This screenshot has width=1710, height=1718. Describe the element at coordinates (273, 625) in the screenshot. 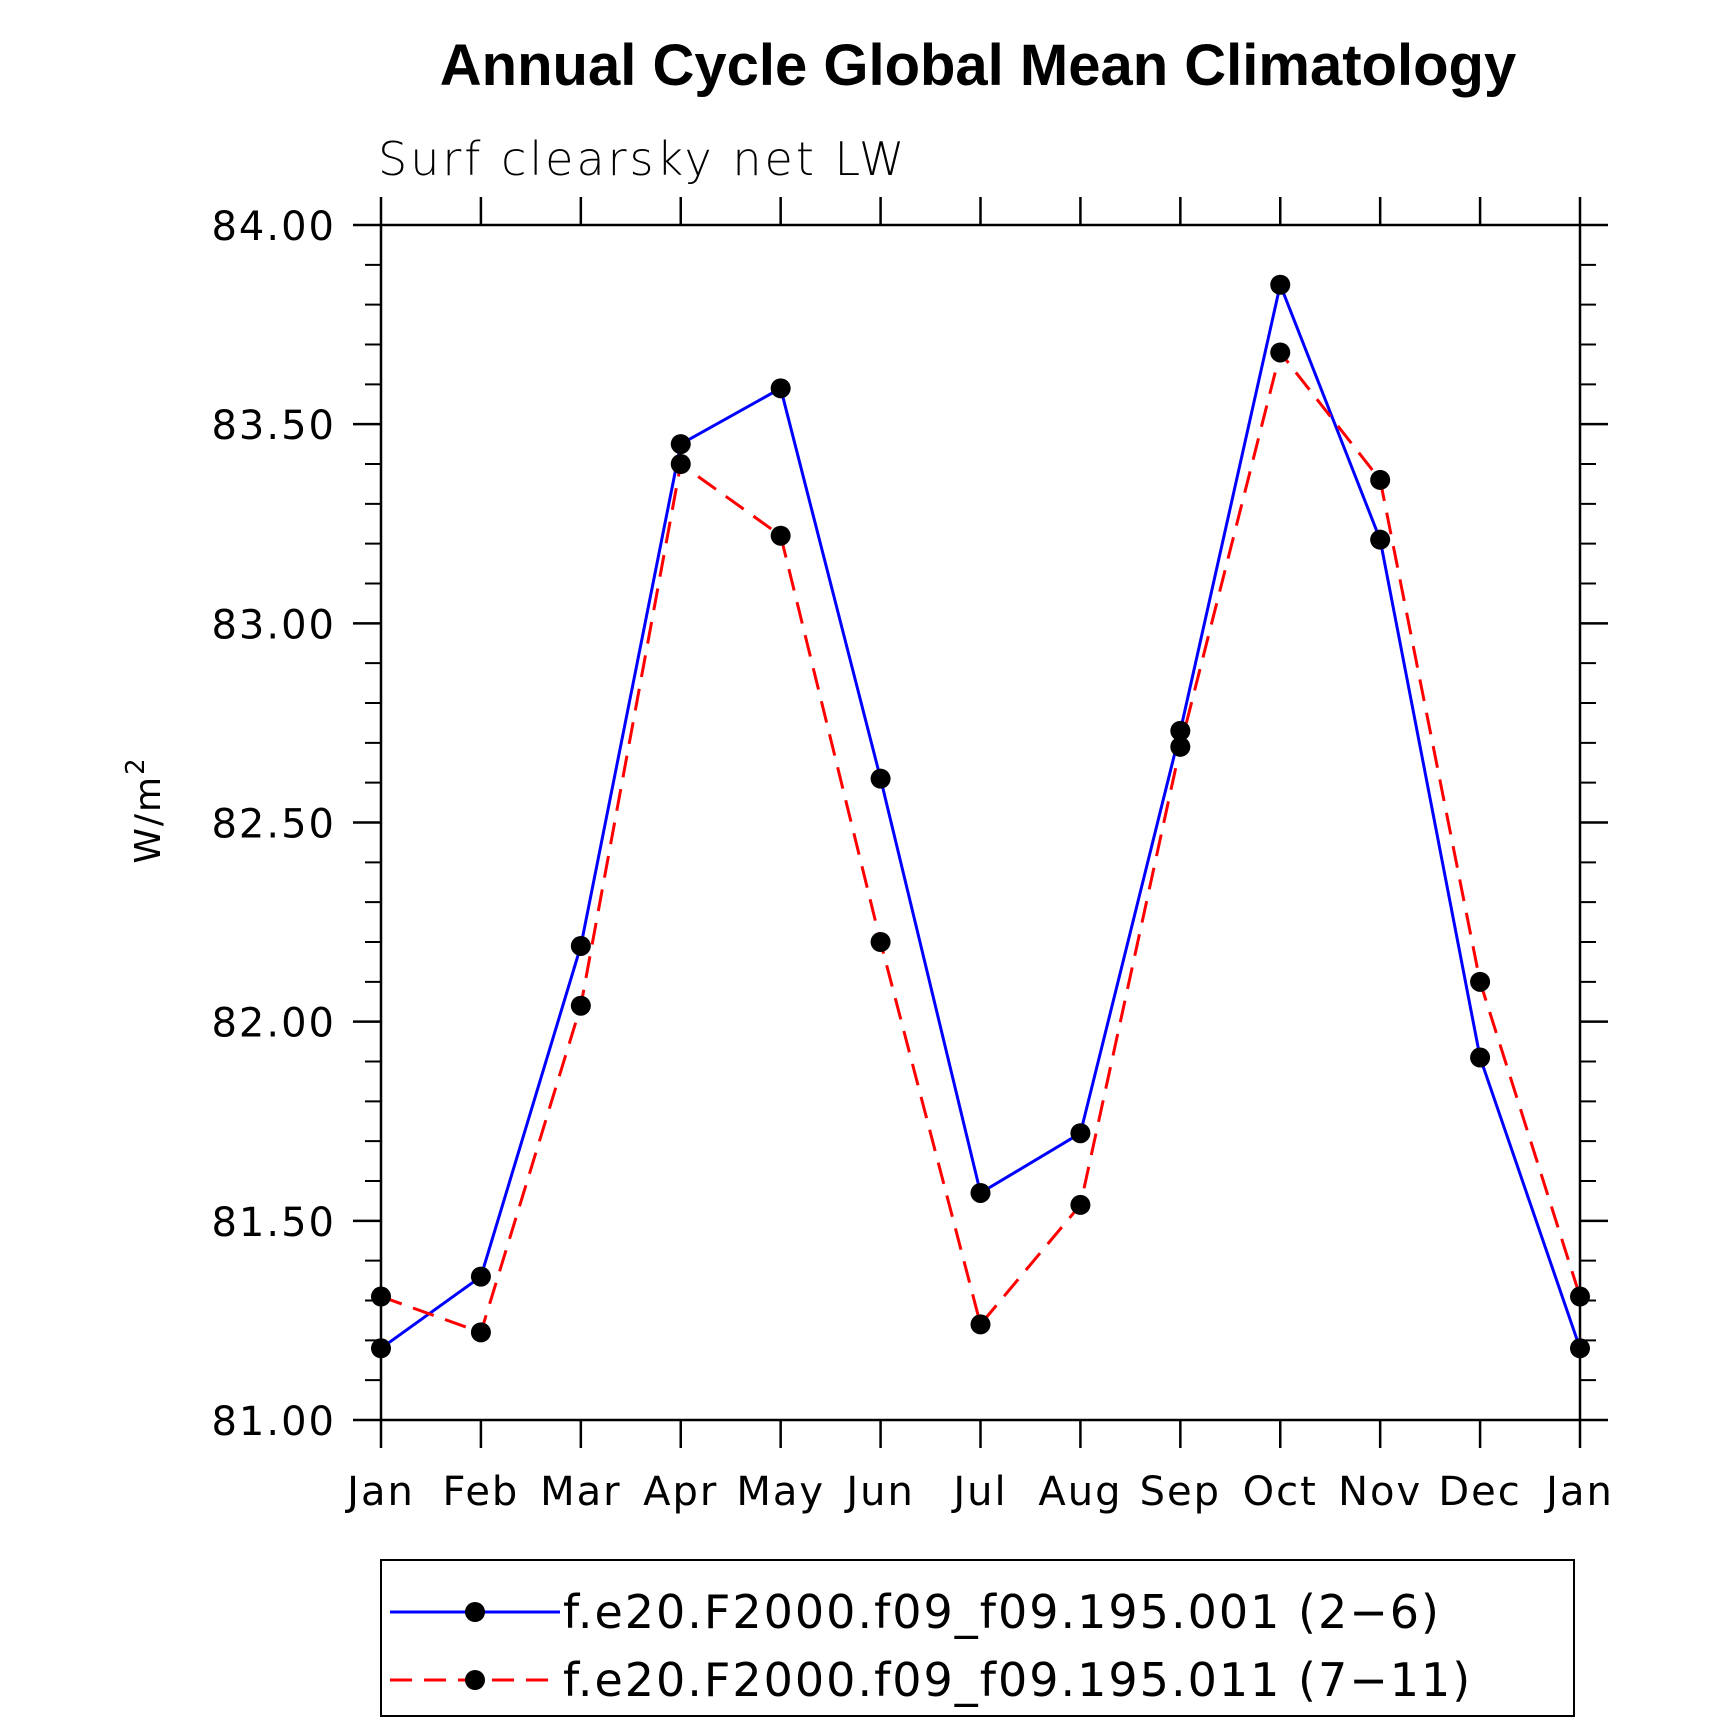

I see `y-tick-label: 83.00` at that location.